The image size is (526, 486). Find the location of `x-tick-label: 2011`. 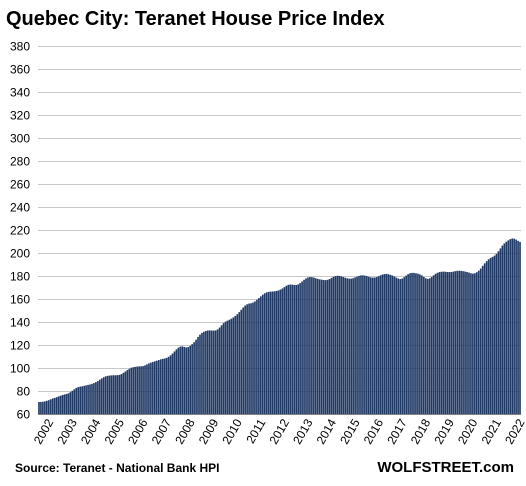

x-tick-label: 2011 is located at coordinates (255, 431).